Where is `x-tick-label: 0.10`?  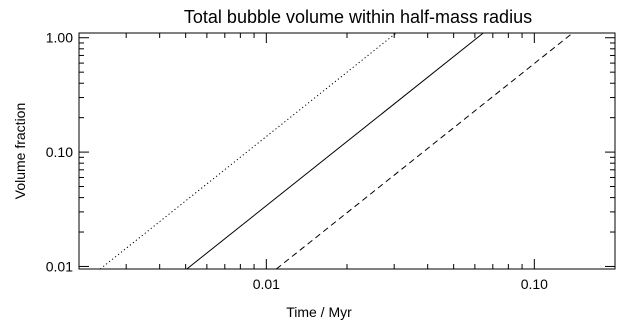 x-tick-label: 0.10 is located at coordinates (534, 284).